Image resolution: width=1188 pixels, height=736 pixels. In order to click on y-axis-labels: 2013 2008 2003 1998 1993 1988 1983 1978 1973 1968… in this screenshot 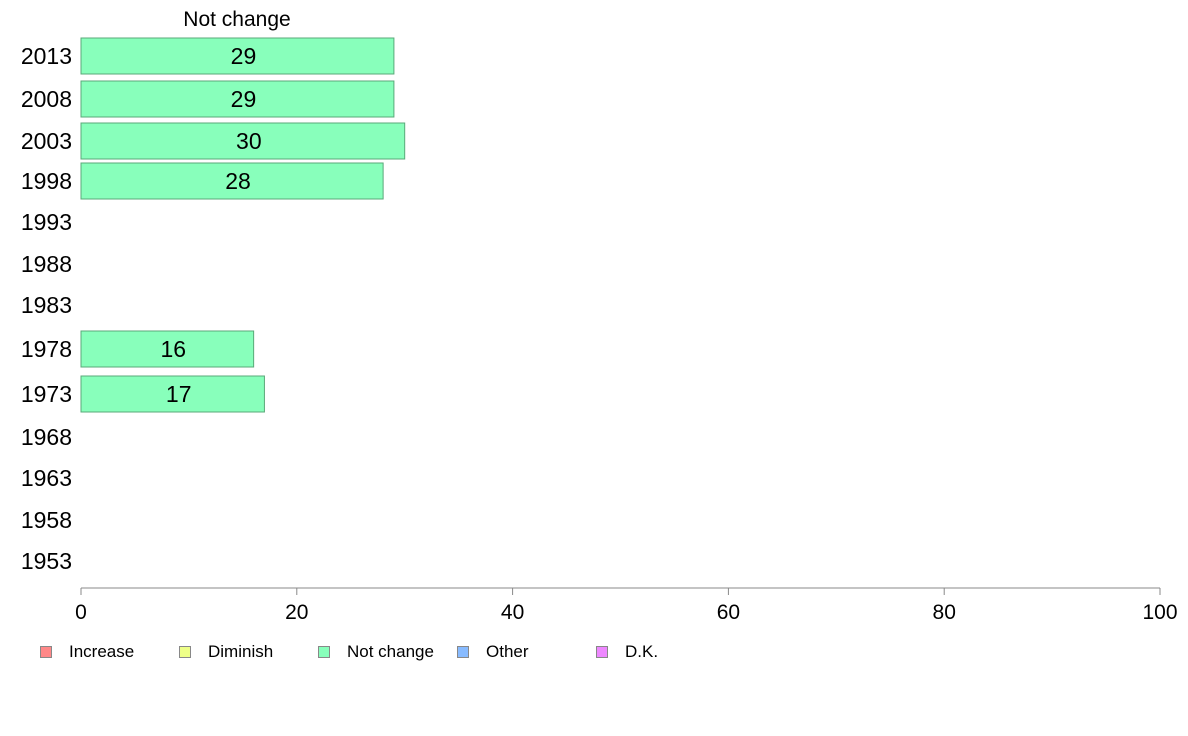, I will do `click(46, 308)`.